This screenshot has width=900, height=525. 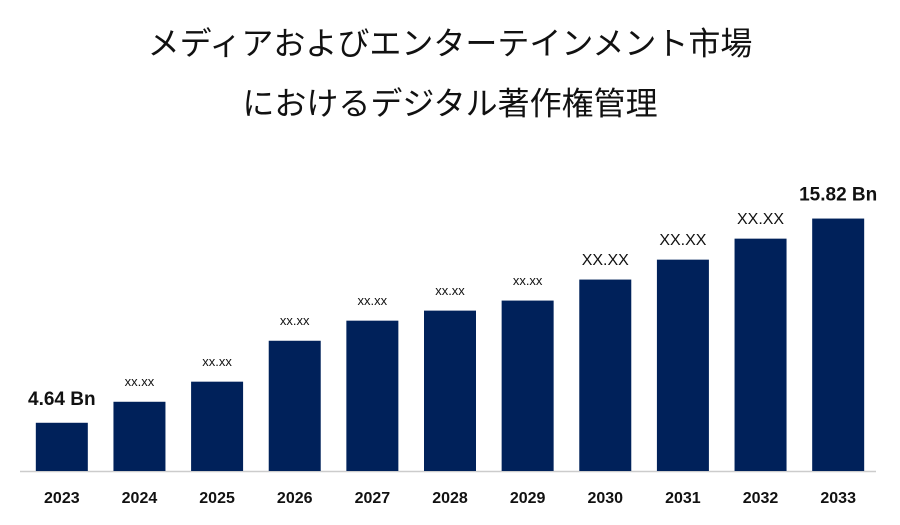 I want to click on x-tick-label: 2024, so click(x=140, y=498).